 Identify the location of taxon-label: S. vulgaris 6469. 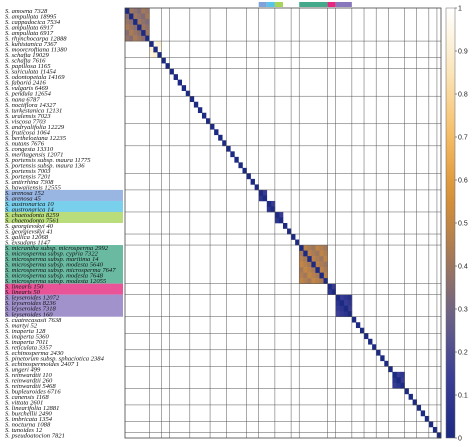
(27, 88).